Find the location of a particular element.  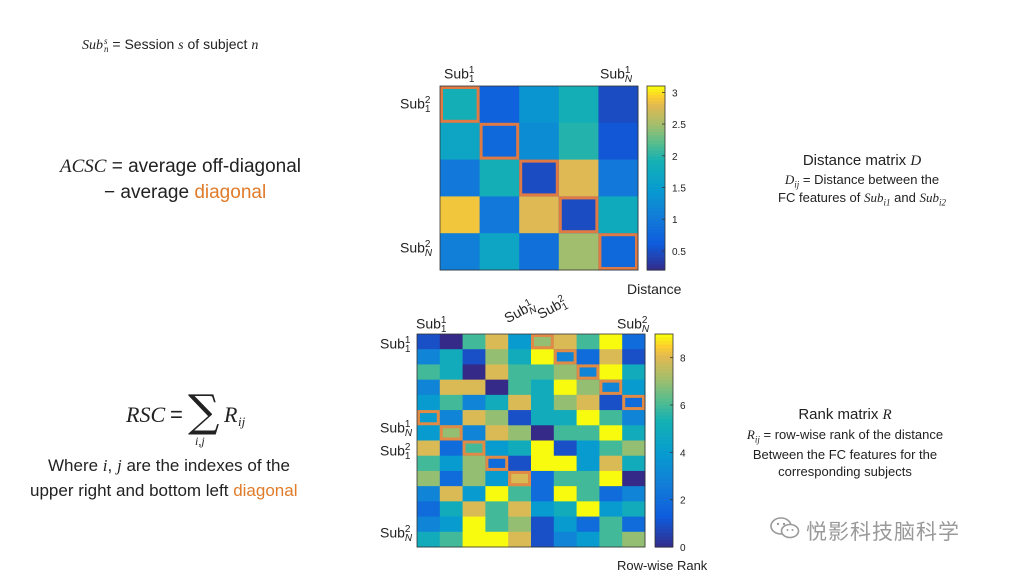

colorbar-tick-label: 1.5 is located at coordinates (679, 189).